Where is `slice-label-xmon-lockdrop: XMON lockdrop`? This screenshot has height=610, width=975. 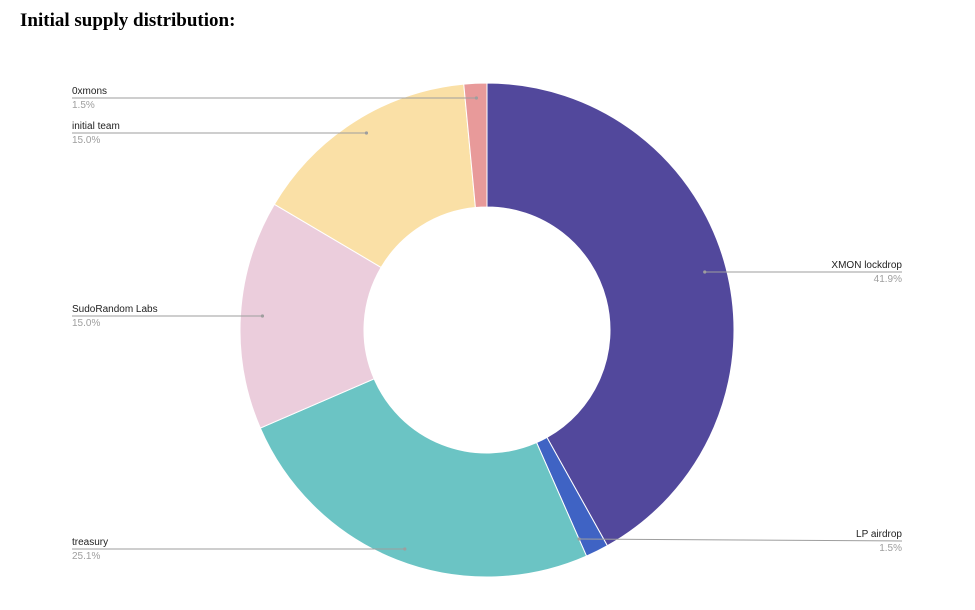 slice-label-xmon-lockdrop: XMON lockdrop is located at coordinates (866, 265).